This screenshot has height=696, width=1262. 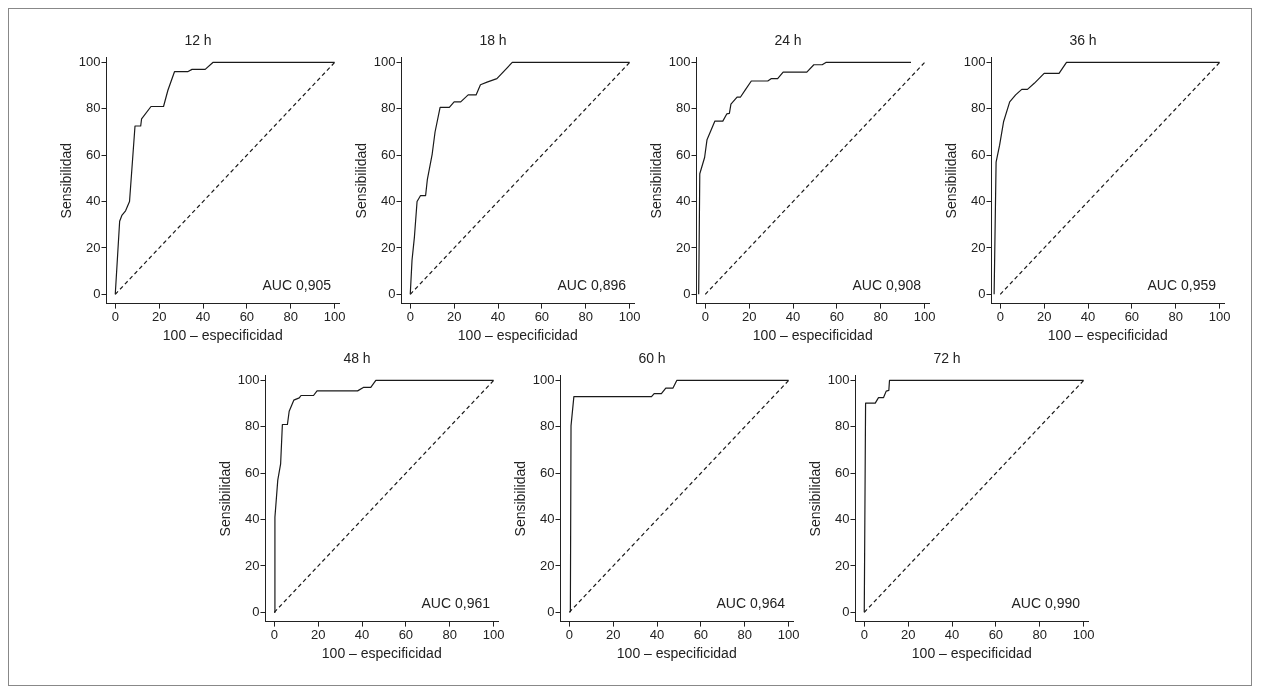 What do you see at coordinates (1182, 285) in the screenshot?
I see `annotation: AUC 0,959` at bounding box center [1182, 285].